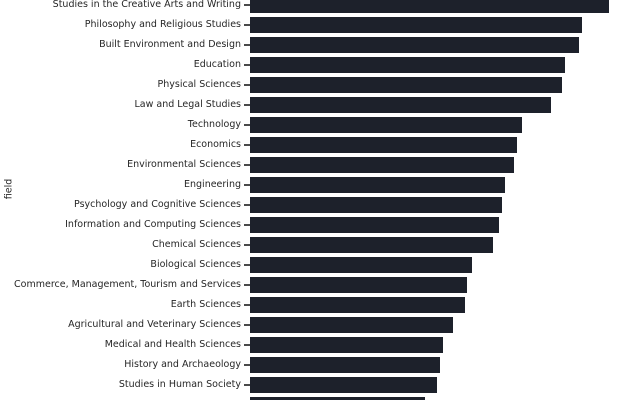 Image resolution: width=640 pixels, height=400 pixels. Describe the element at coordinates (215, 144) in the screenshot. I see `category-tick-label: Economics` at that location.